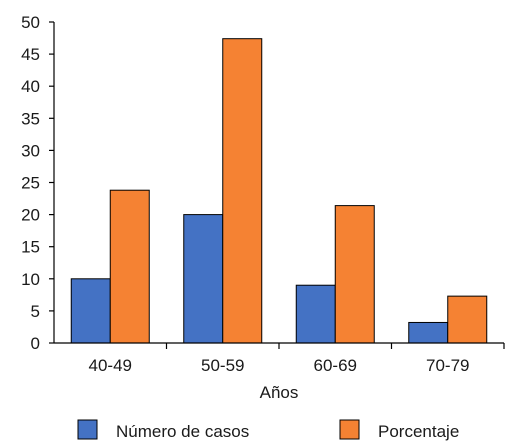 The height and width of the screenshot is (442, 515). What do you see at coordinates (30, 118) in the screenshot?
I see `y-tick-label: 35` at bounding box center [30, 118].